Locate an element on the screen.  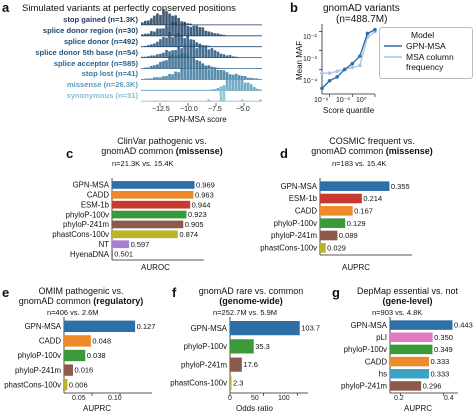
panel-e-xtick-1: 0.10 is located at coordinates (115, 398).